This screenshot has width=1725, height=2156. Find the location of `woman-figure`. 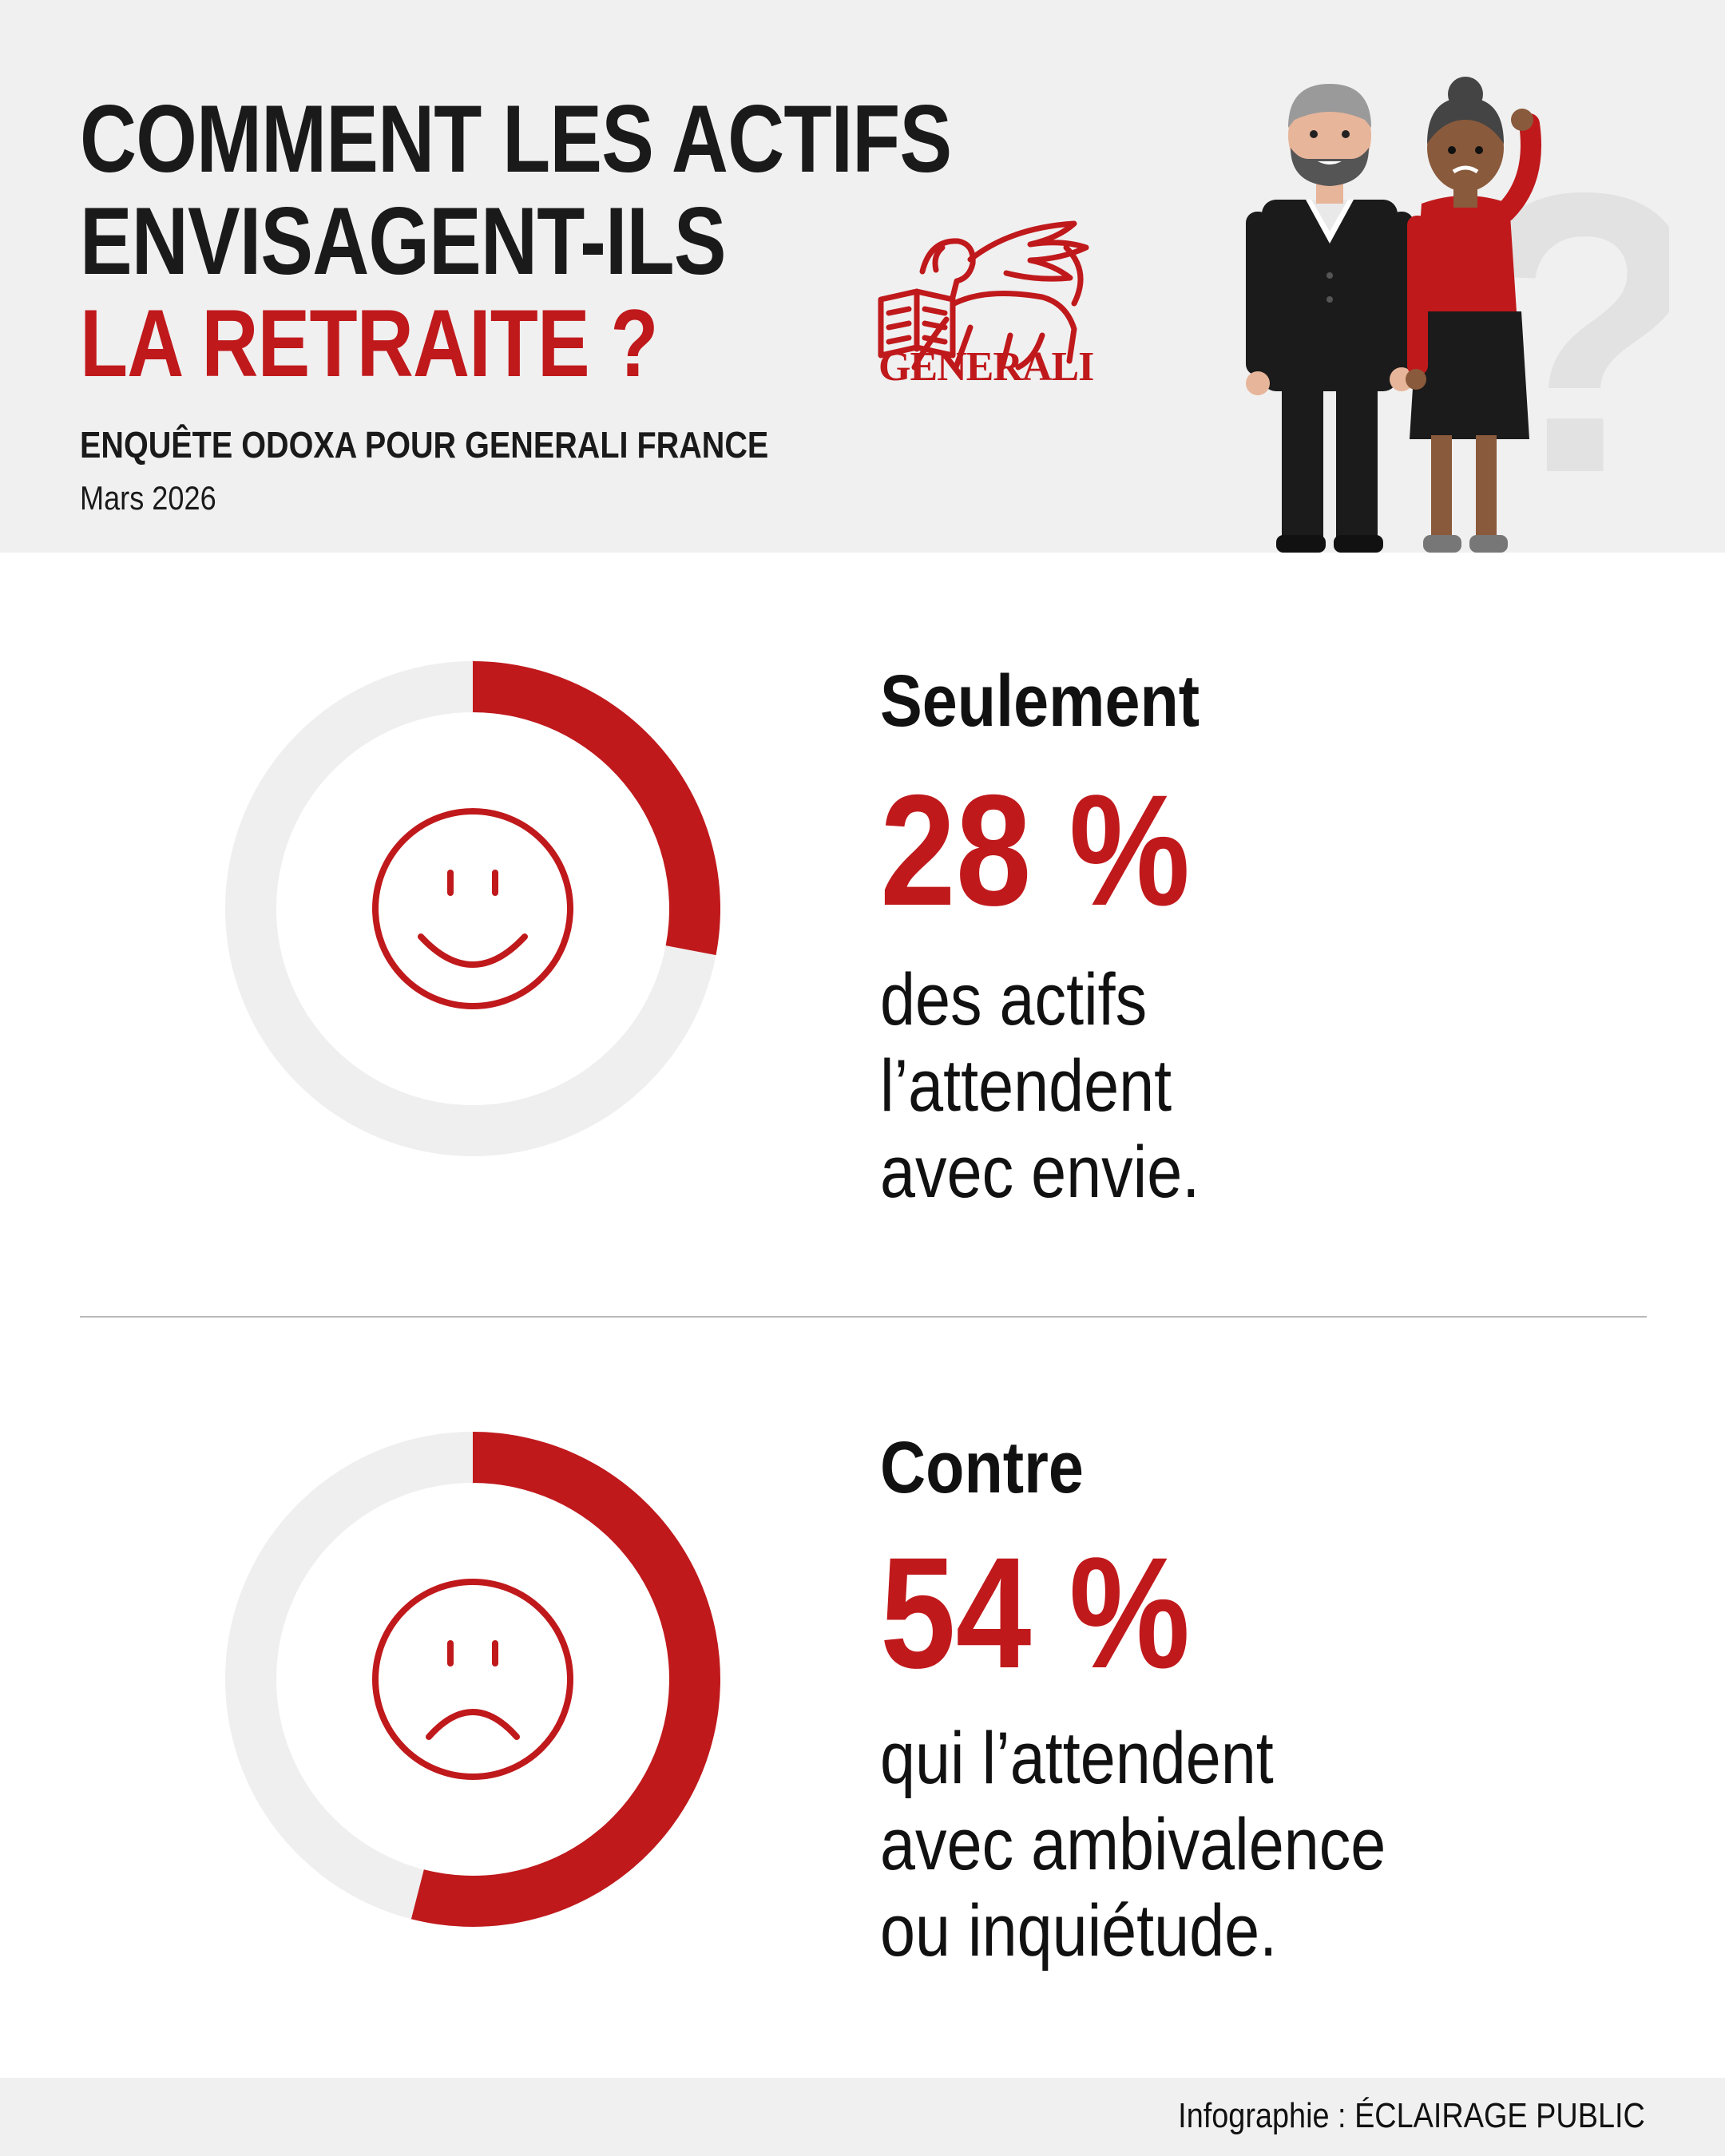

woman-figure is located at coordinates (1474, 315).